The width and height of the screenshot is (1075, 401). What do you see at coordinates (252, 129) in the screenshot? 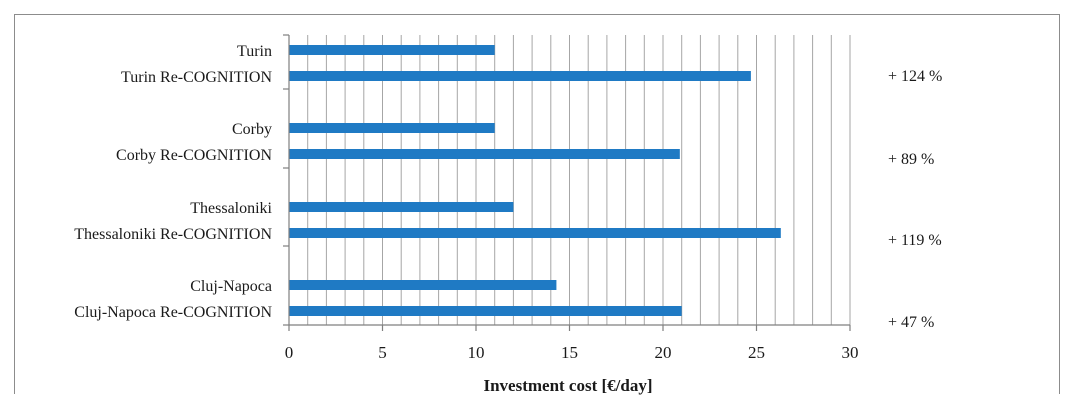
I see `category-label: Corby` at bounding box center [252, 129].